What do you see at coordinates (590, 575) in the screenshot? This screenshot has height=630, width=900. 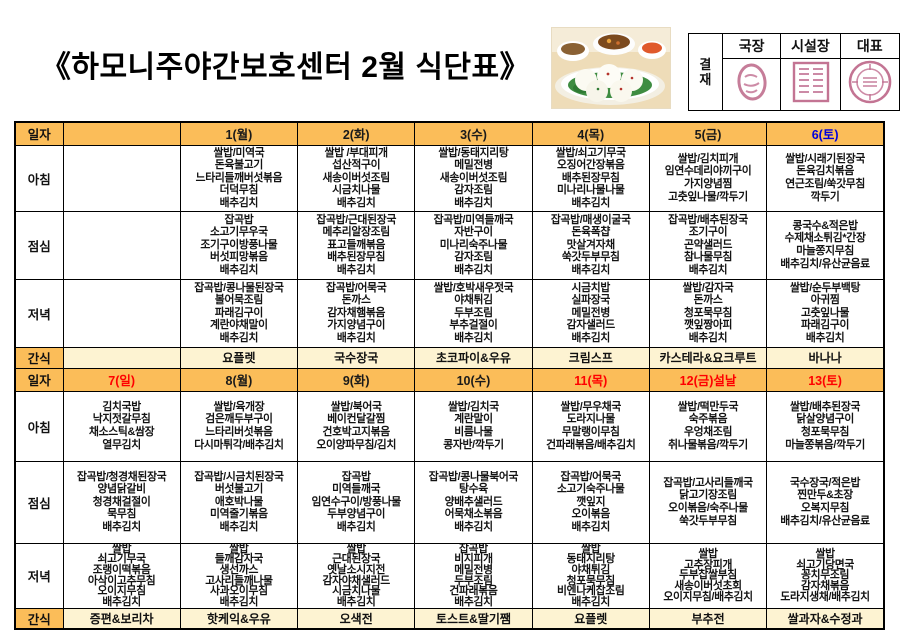 I see `menu-cell: 쌀밥 동태지리탕 야채튀김 청포묵무침 비엔나케찹조림 배추김치` at bounding box center [590, 575].